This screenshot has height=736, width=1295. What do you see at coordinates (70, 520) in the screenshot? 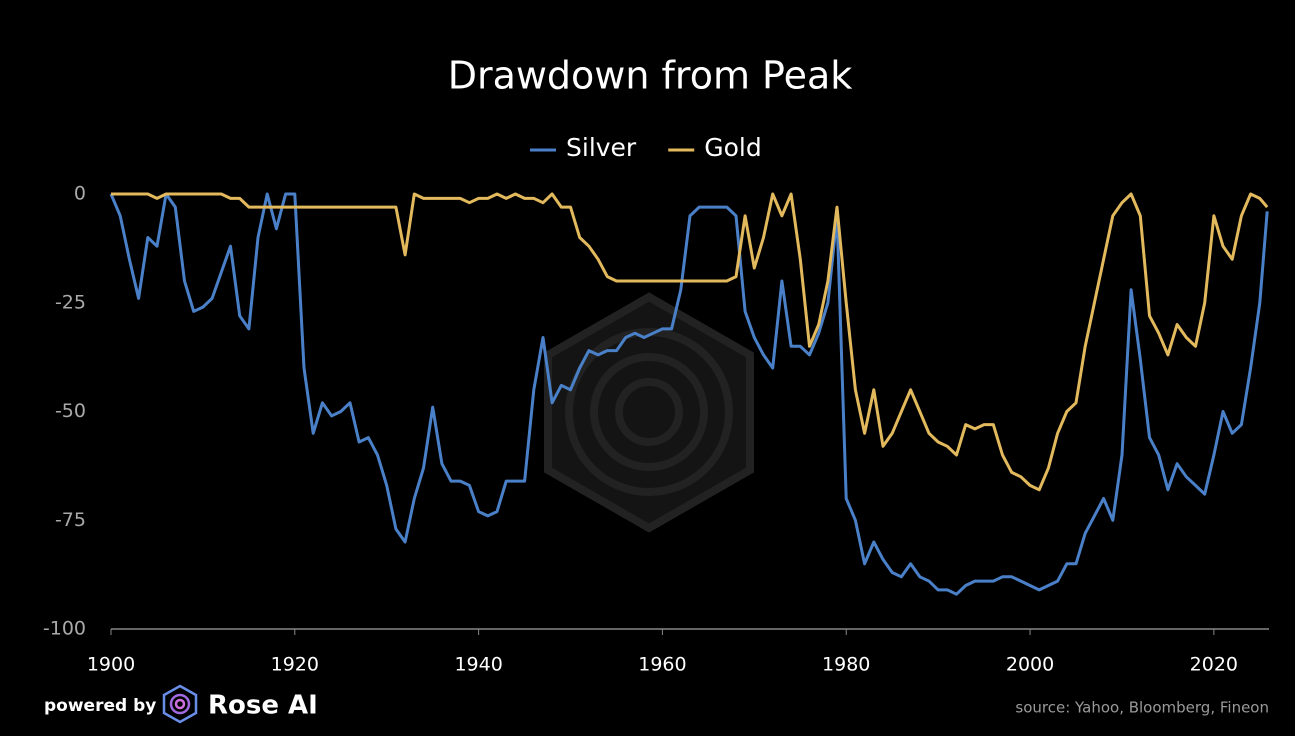
I see `y-tick-label: -75` at bounding box center [70, 520].